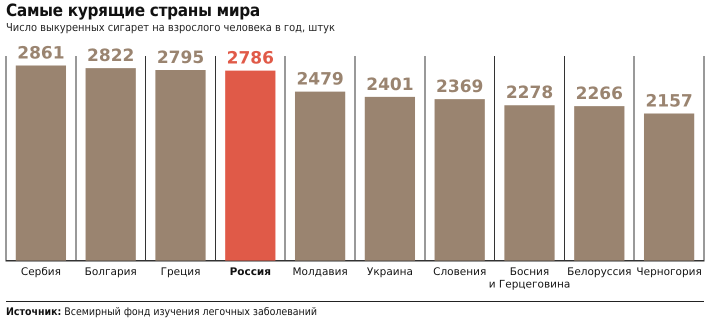 This screenshot has height=323, width=710. What do you see at coordinates (40, 272) in the screenshot?
I see `x-tick-label: Сербия` at bounding box center [40, 272].